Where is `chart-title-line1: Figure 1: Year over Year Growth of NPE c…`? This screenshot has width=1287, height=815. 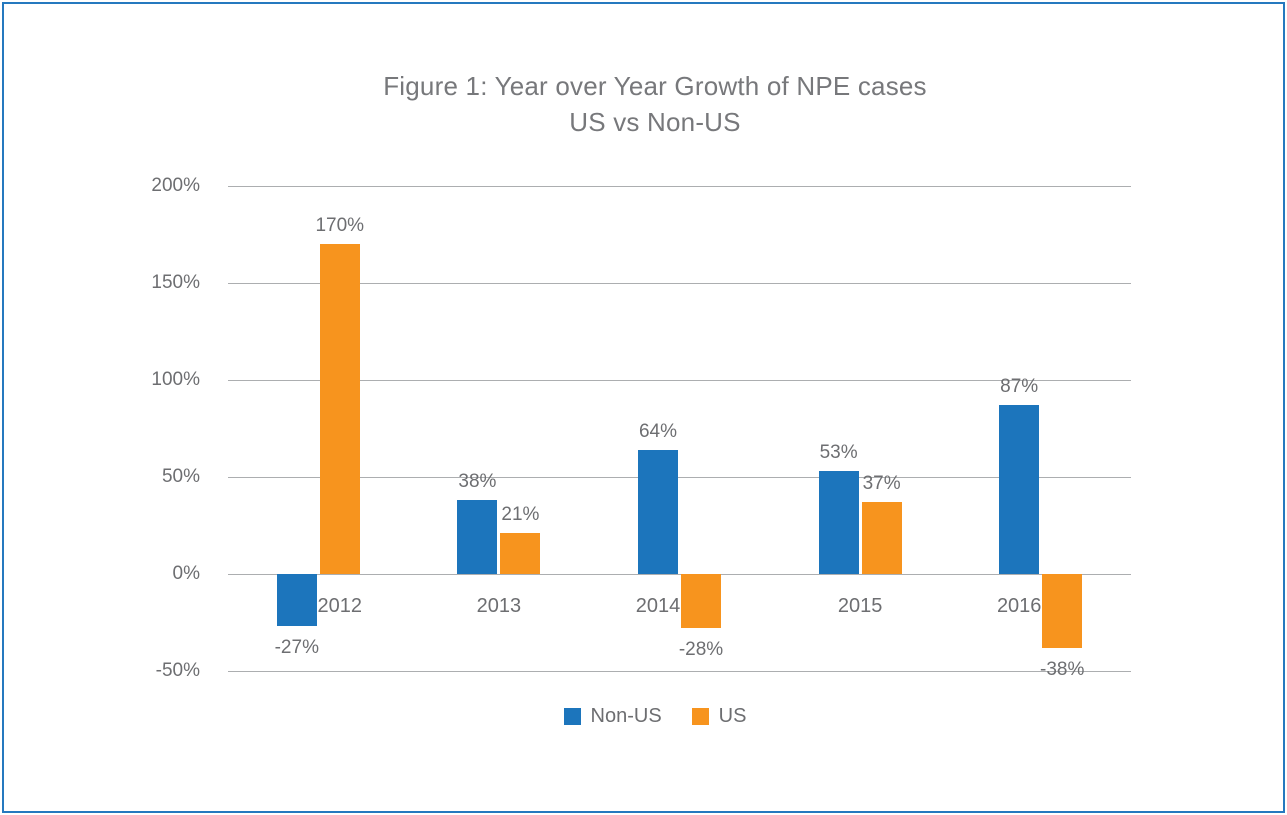
chart-title-line1: Figure 1: Year over Year Growth of NPE c… is located at coordinates (655, 86).